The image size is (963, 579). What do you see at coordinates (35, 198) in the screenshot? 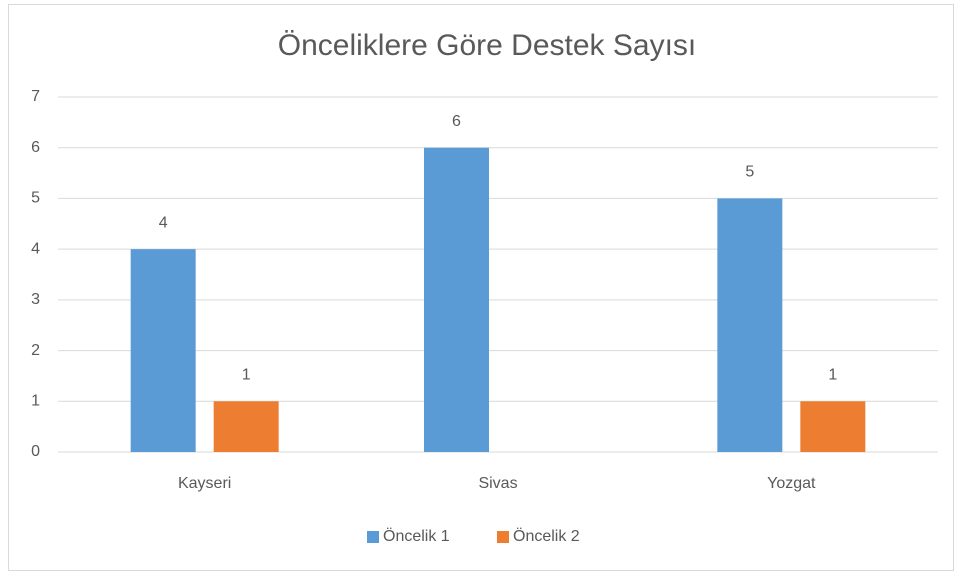
I see `y-tick-label: 5` at bounding box center [35, 198].